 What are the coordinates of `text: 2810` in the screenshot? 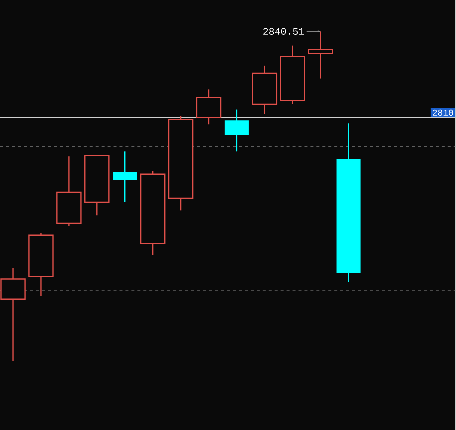 It's located at (443, 113).